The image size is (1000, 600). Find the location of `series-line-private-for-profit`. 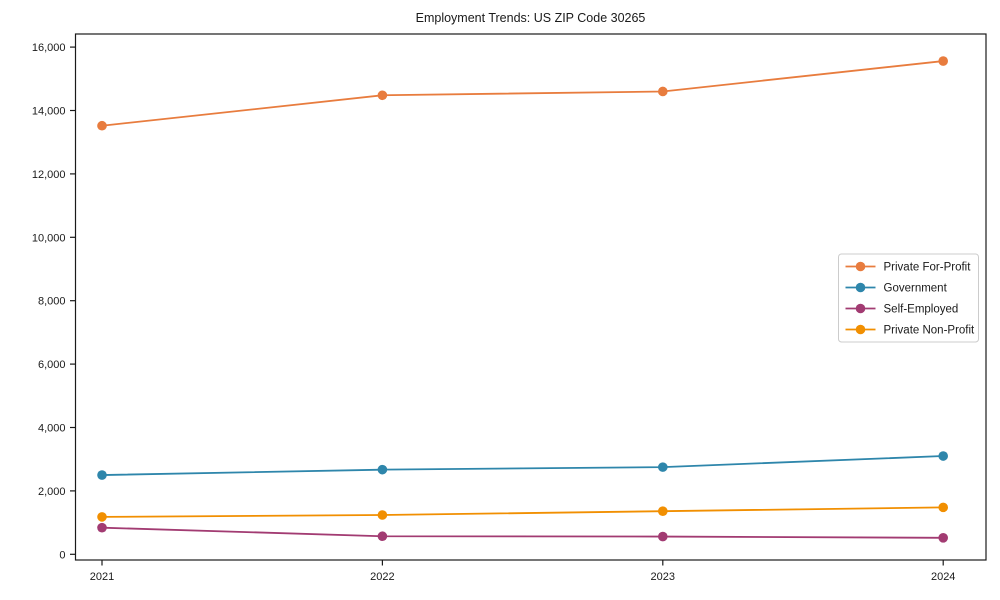

series-line-private-for-profit is located at coordinates (523, 93).